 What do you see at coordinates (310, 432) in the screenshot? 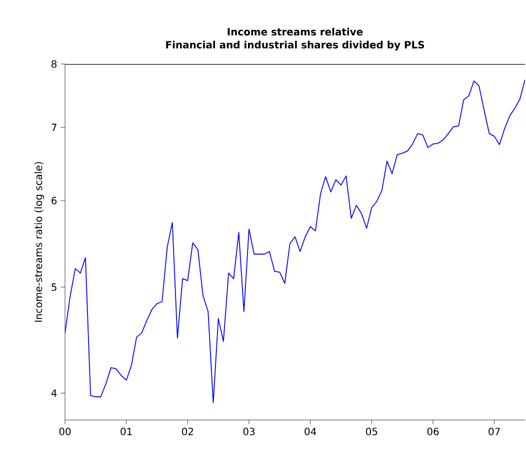
I see `x-tick-label: 04` at bounding box center [310, 432].